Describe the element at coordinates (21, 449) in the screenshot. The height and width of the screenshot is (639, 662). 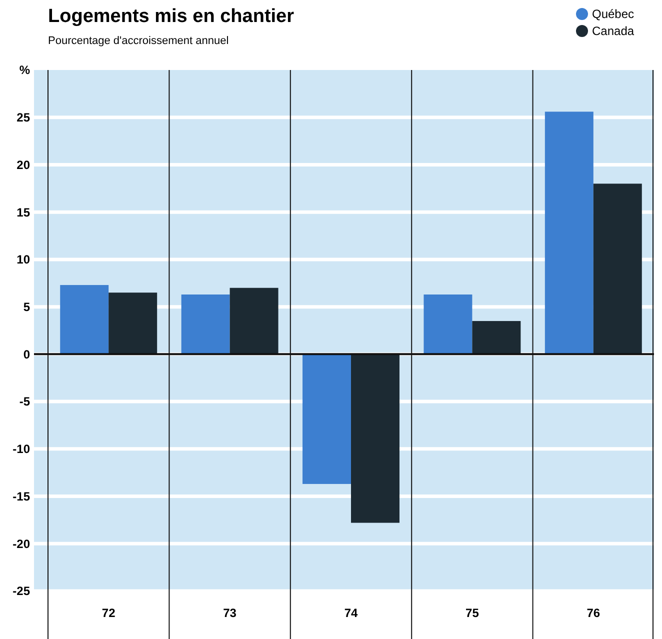
I see `y-tick-label: -10` at that location.